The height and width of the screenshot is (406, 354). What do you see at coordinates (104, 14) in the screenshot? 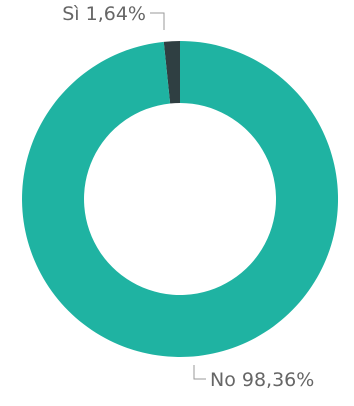
I see `data-label-si: Sì 1,64%` at bounding box center [104, 14].